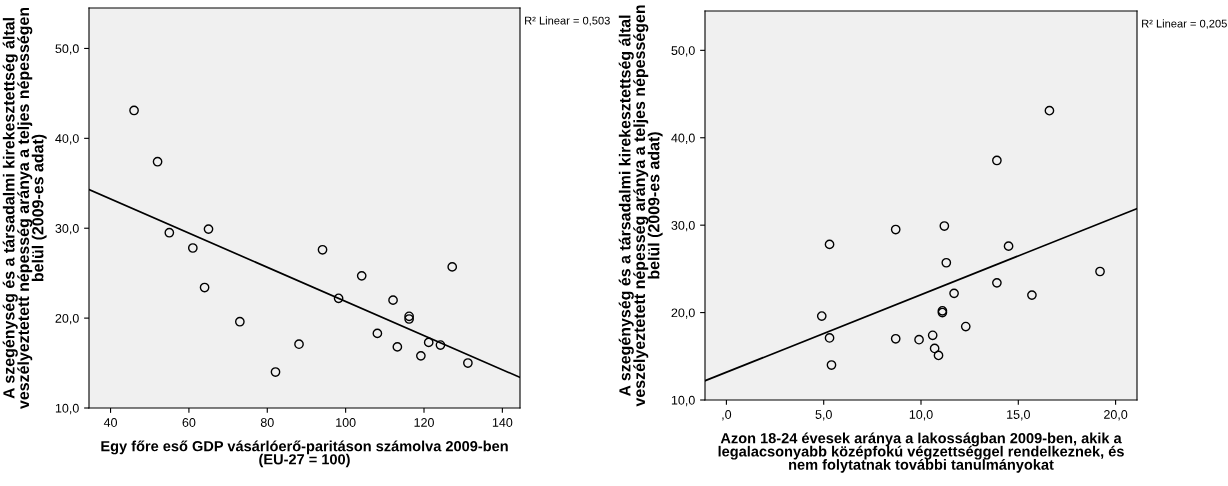  I want to click on x-tick-label: 15,0, so click(1018, 415).